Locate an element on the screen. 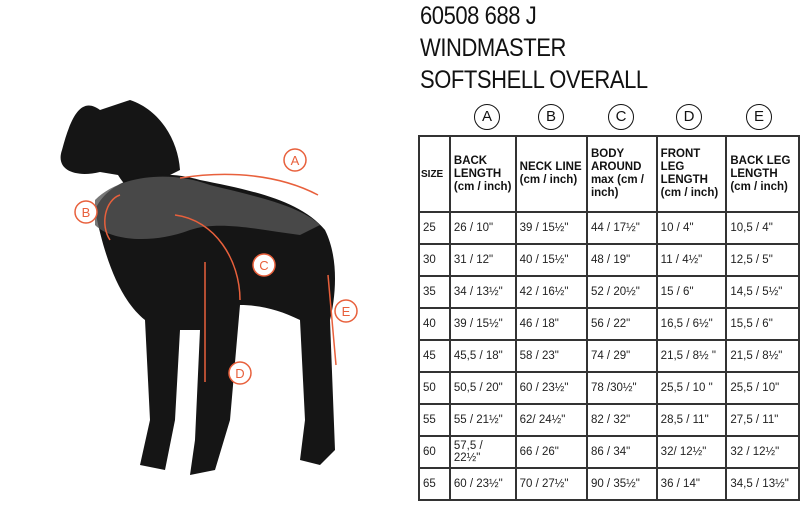  cell-back-leg-length: 12,5 / 5" is located at coordinates (762, 260).